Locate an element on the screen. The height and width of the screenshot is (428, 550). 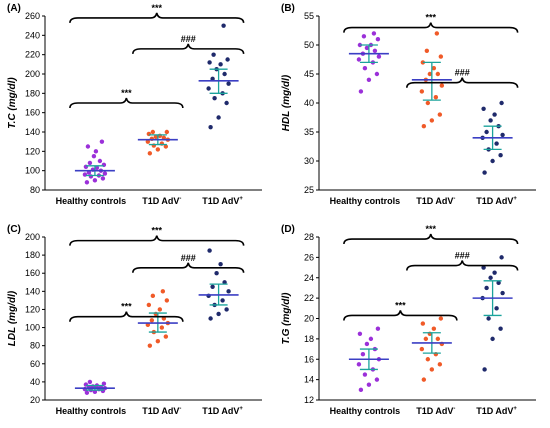
y-tick-label: 26 is located at coordinates (309, 257).